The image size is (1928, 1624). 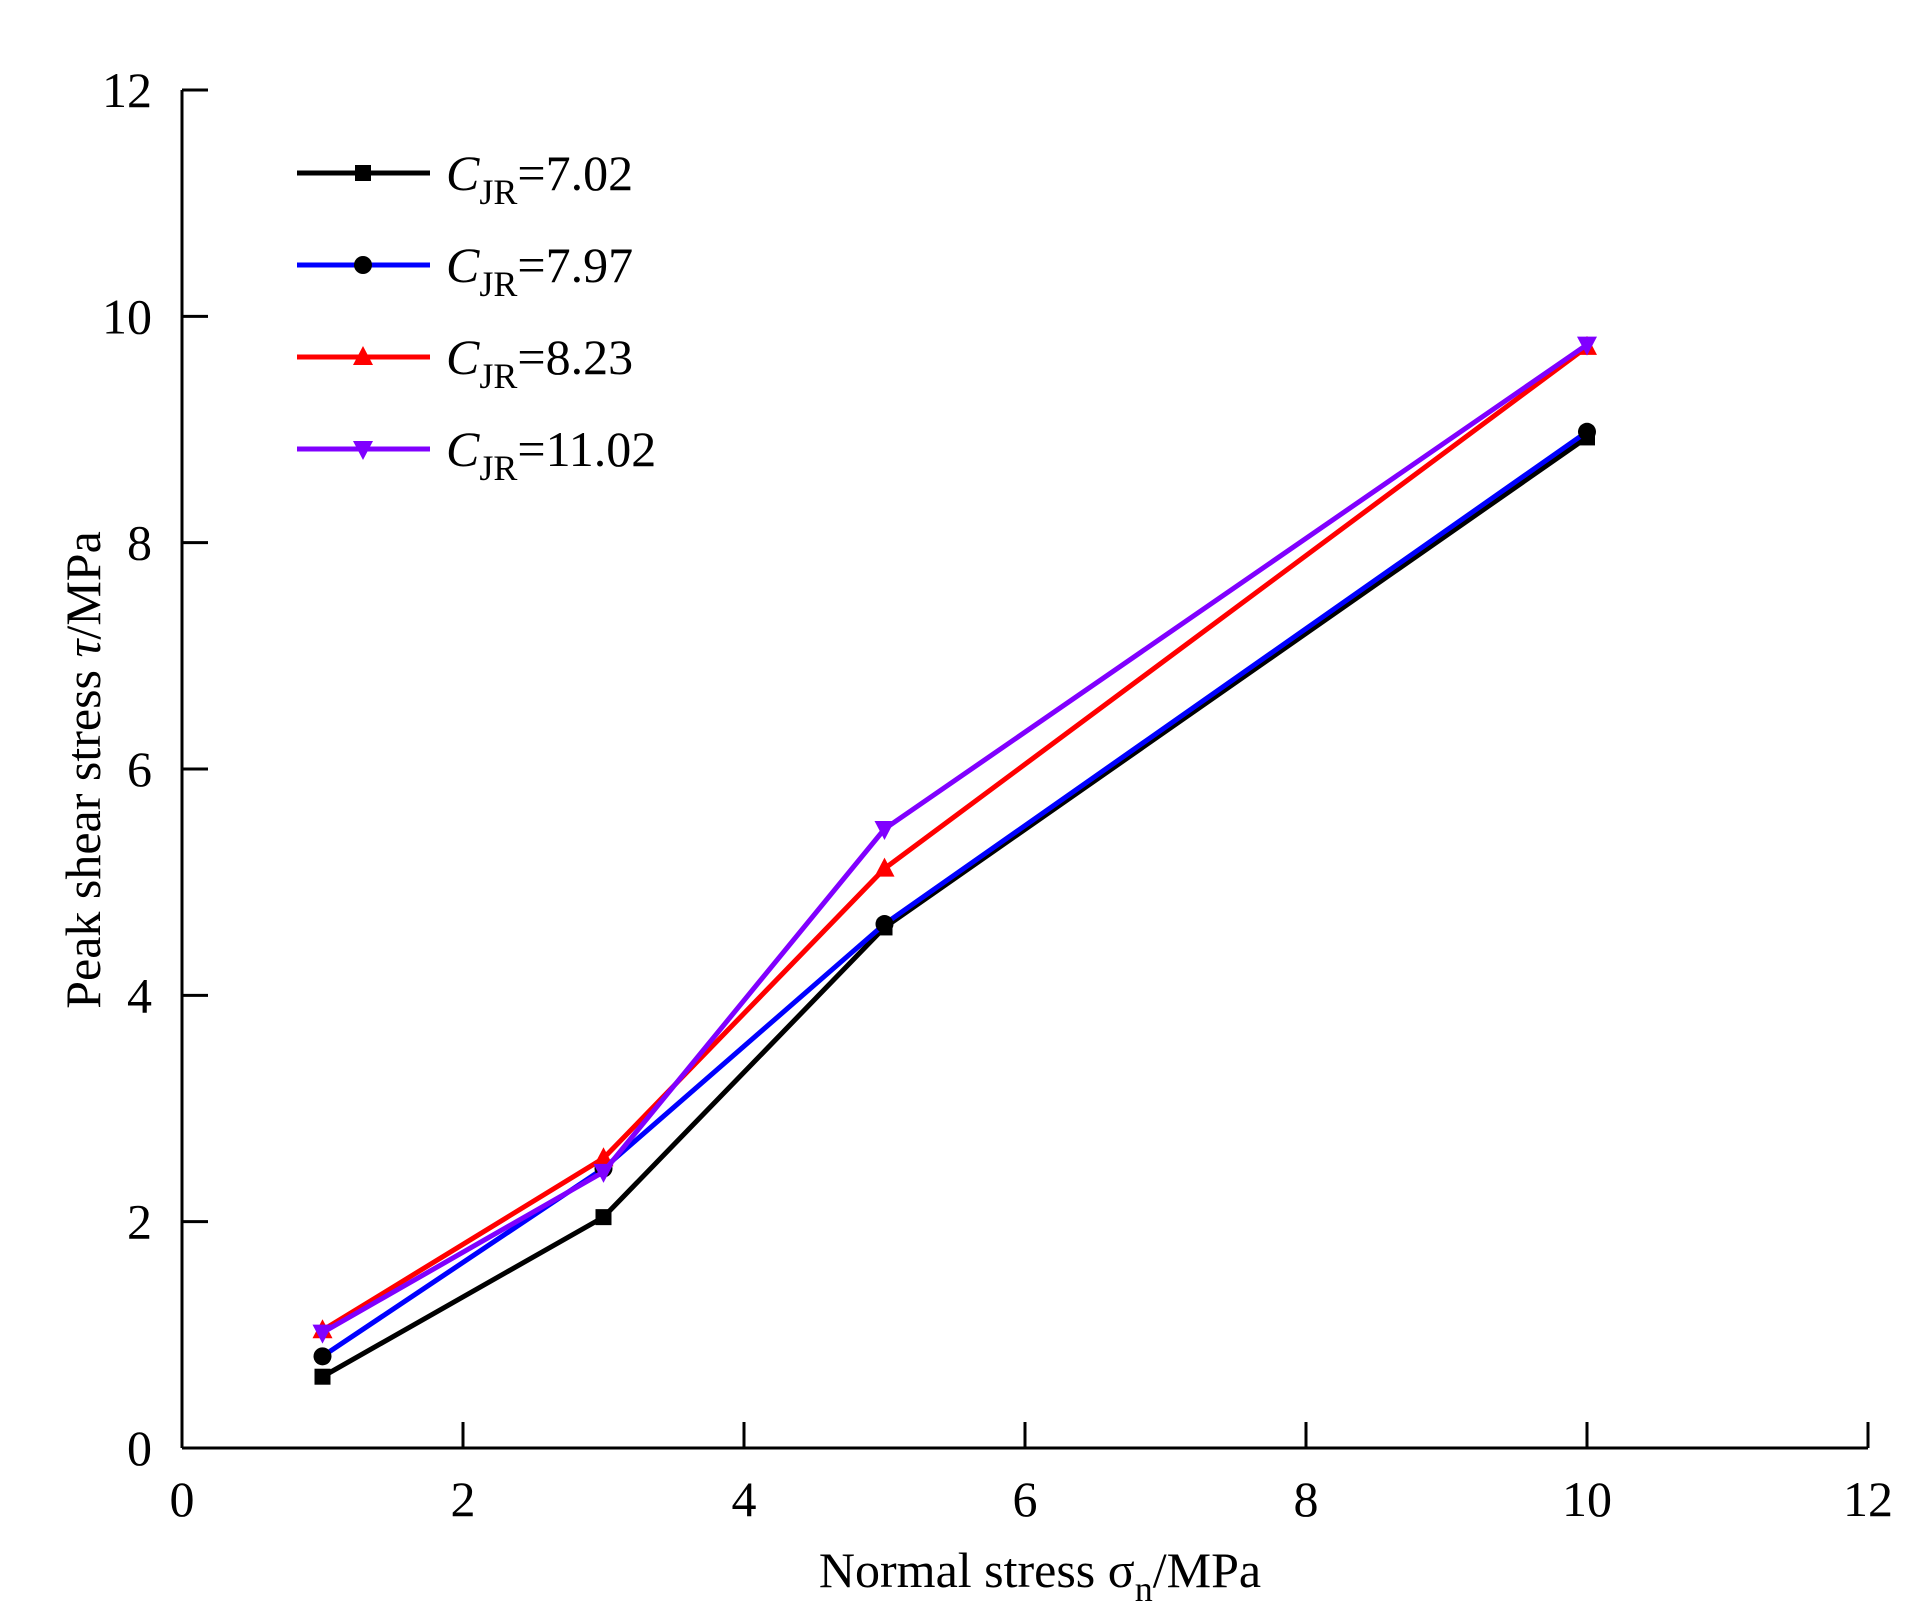 What do you see at coordinates (182, 1499) in the screenshot?
I see `x-tick-label: 0` at bounding box center [182, 1499].